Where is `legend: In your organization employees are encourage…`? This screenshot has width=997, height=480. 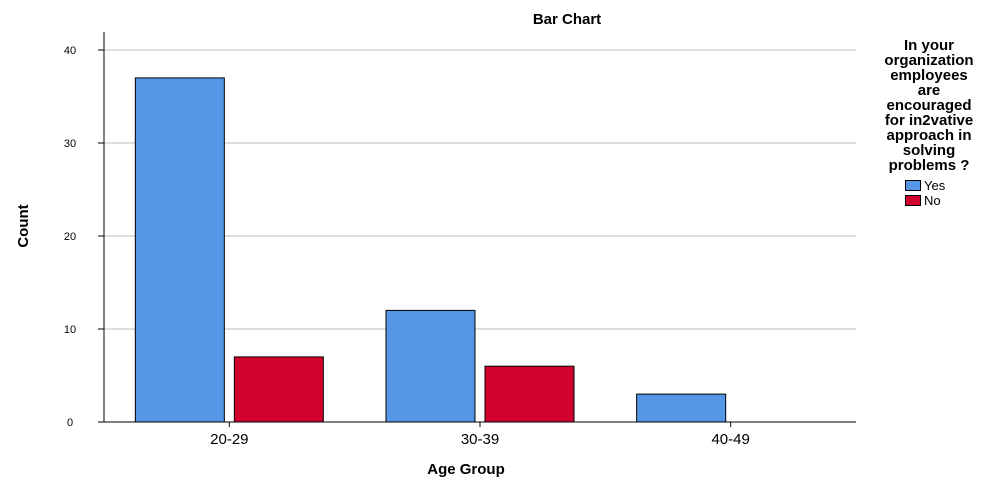 legend: In your organization employees are encourage… is located at coordinates (929, 123).